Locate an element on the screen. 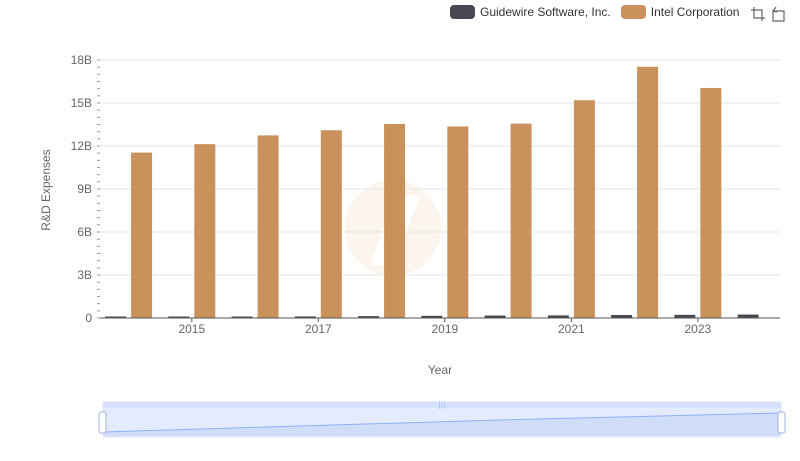 The image size is (800, 461). x-tick-label: 2017 is located at coordinates (318, 329).